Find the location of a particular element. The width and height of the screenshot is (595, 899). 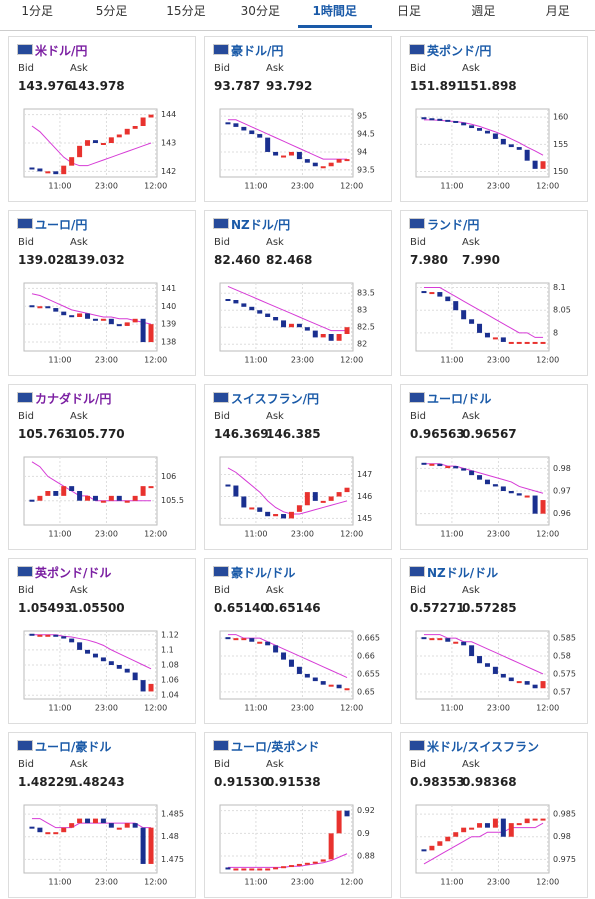

mini-chart: 93.5 94 94.5 95 11:00 23:00 12:00 is located at coordinates (297, 149).